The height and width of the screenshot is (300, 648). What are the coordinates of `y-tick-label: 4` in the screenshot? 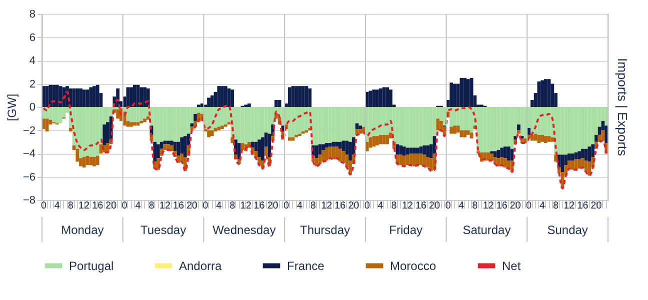 It's located at (32, 61).